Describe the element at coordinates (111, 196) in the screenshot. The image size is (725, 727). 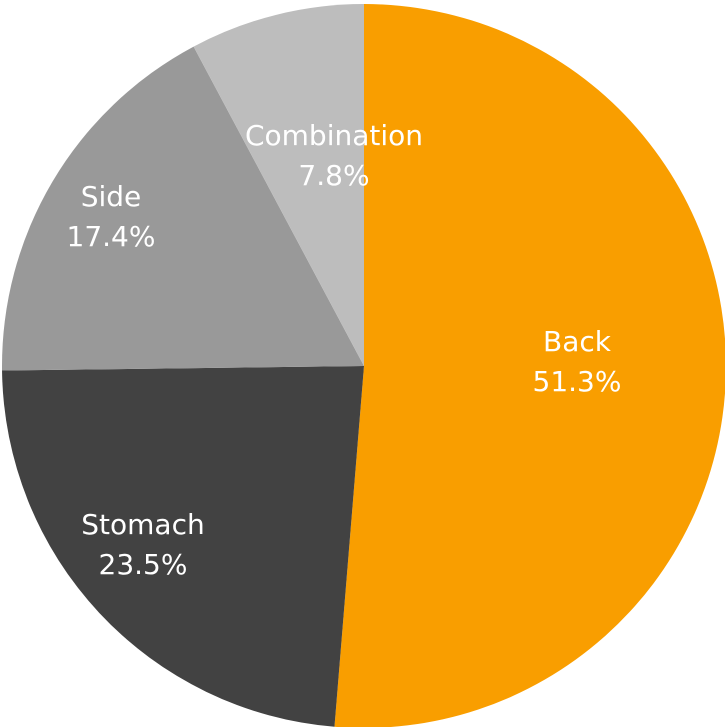
I see `slice-label-side: Side` at that location.